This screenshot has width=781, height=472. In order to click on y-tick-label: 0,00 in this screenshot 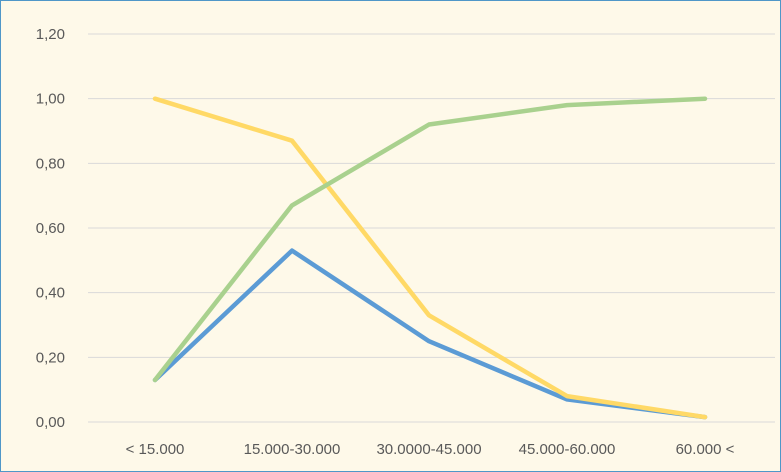, I will do `click(50, 422)`.